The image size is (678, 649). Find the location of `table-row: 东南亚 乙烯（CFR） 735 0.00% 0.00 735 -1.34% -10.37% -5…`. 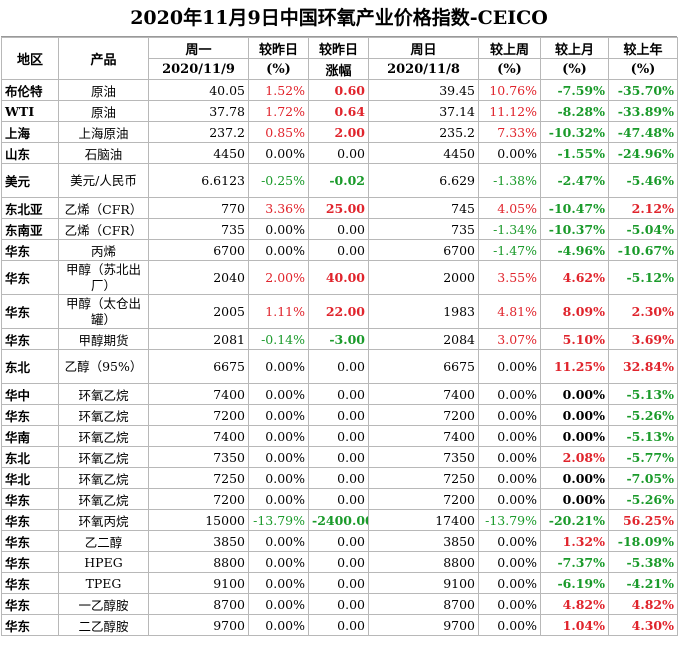

table-row: 东南亚 乙烯（CFR） 735 0.00% 0.00 735 -1.34% -10.37% -5… is located at coordinates (339, 229).